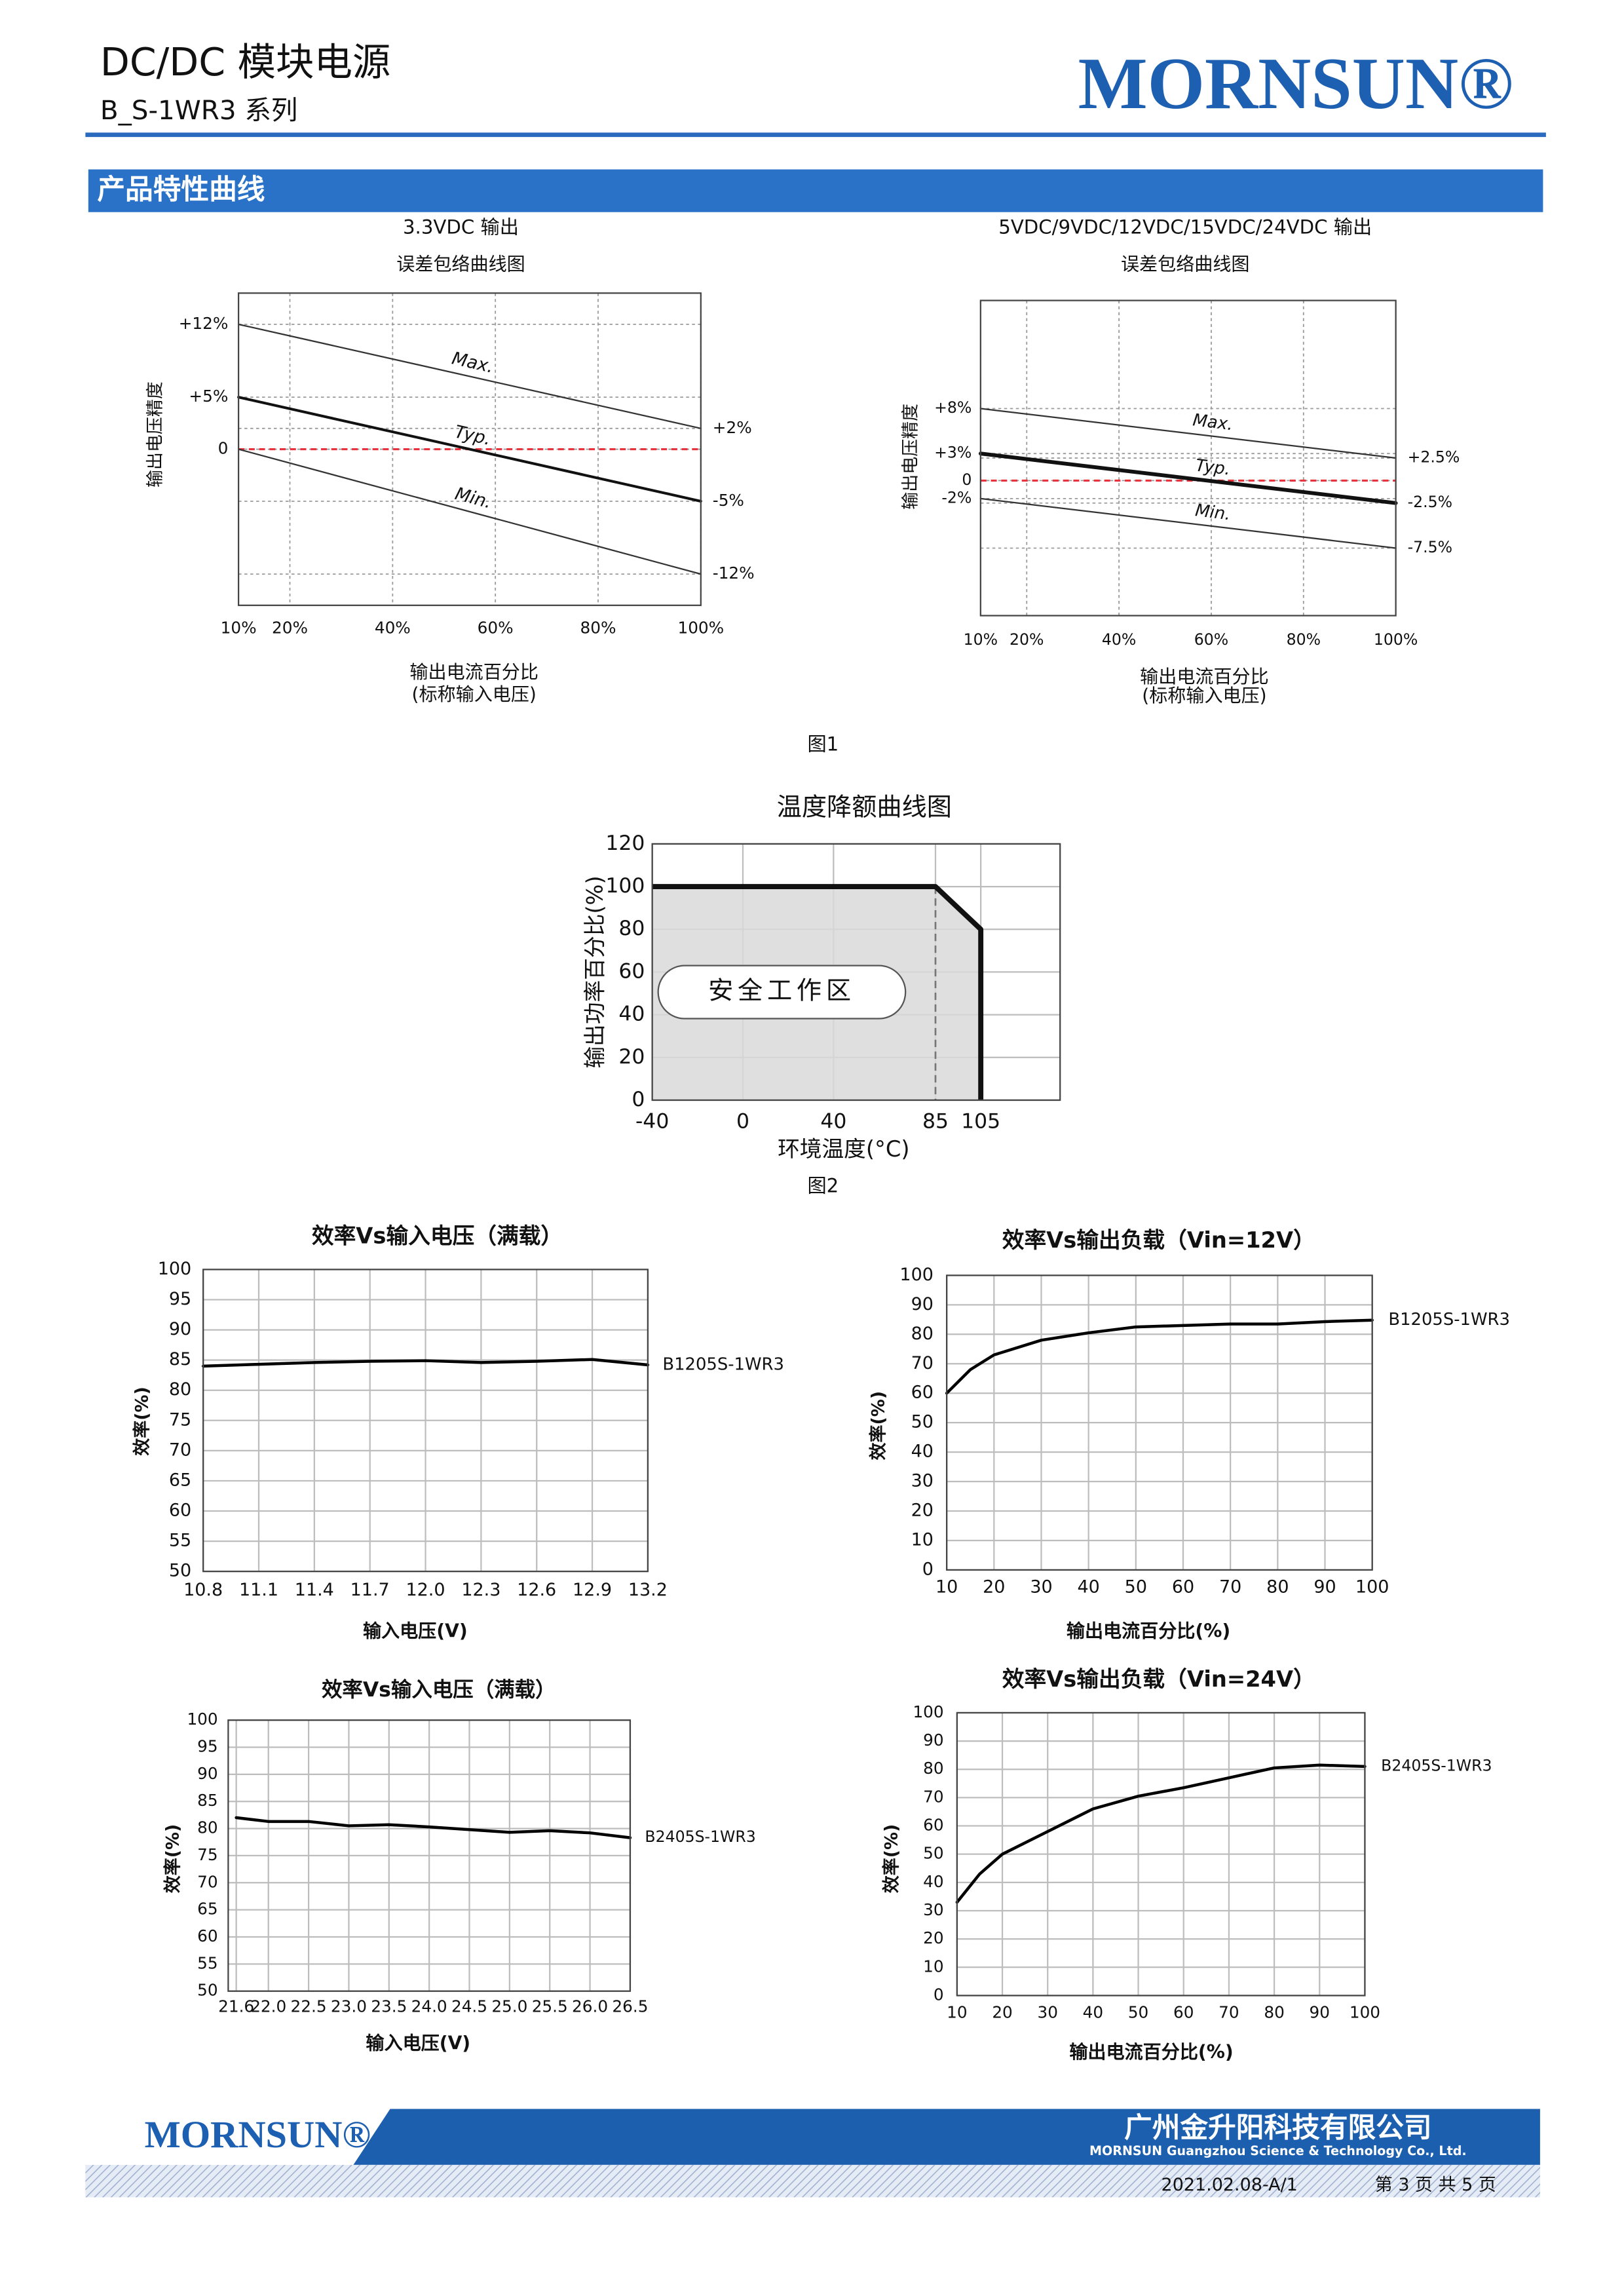 The image size is (1624, 2296). What do you see at coordinates (1434, 457) in the screenshot?
I see `y2-tick-label: +2.5%` at bounding box center [1434, 457].